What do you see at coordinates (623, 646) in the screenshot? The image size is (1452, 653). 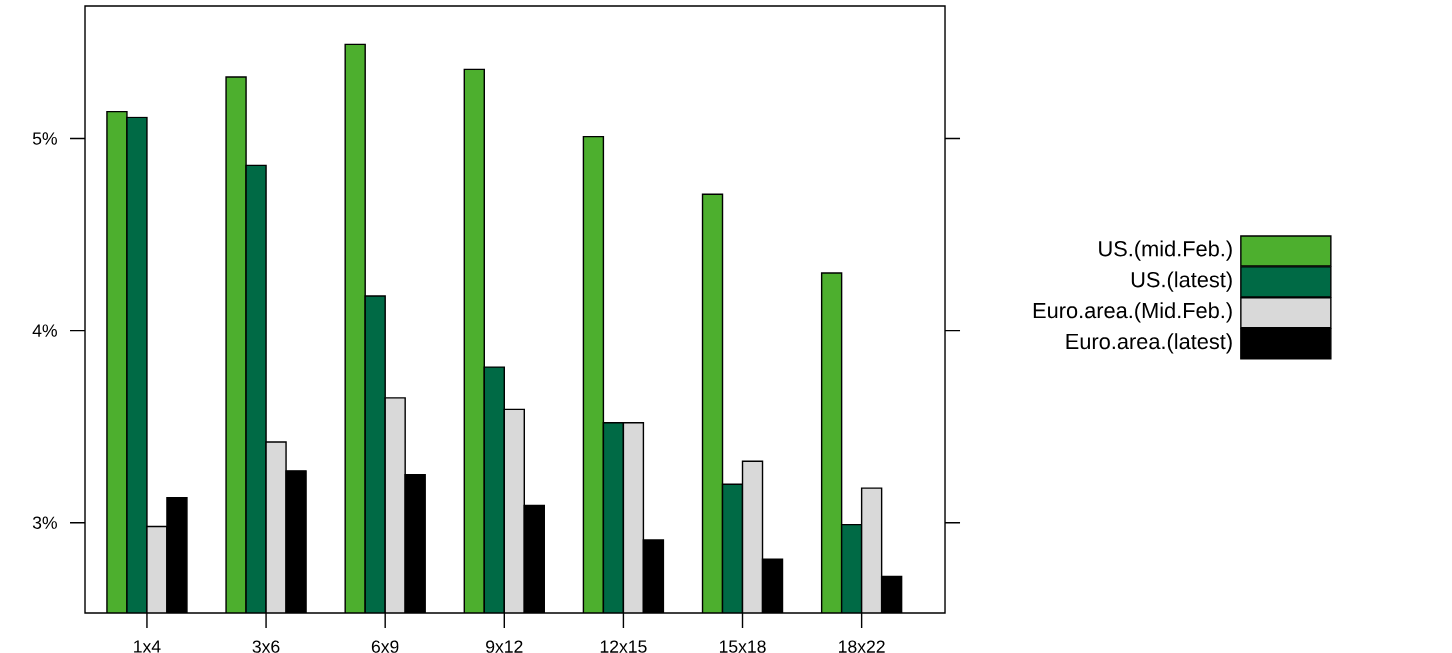 I see `x-tick-label: 12x15` at bounding box center [623, 646].